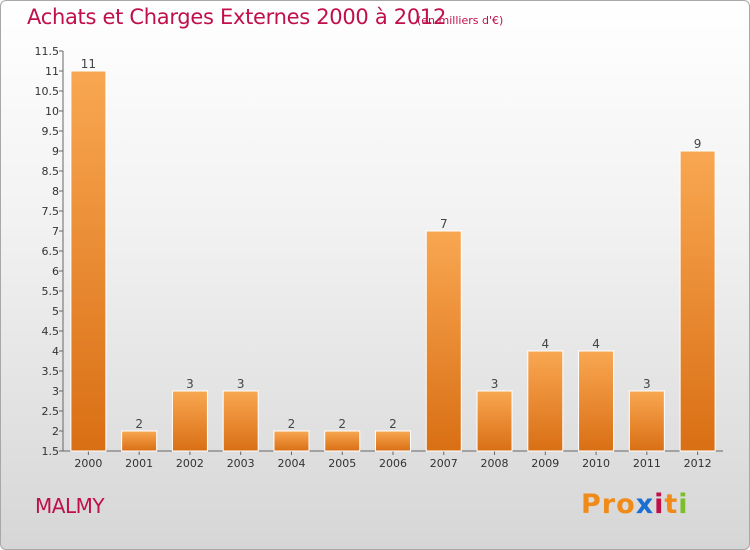 The width and height of the screenshot is (750, 550). What do you see at coordinates (342, 463) in the screenshot?
I see `x-tick-label: 2005` at bounding box center [342, 463].